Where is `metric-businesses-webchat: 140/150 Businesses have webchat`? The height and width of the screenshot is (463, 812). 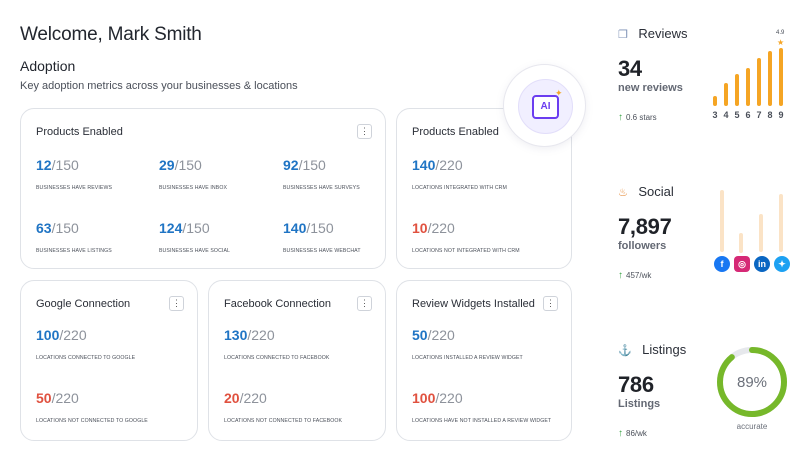
metric-businesses-webchat: 140/150 Businesses have webchat is located at coordinates (322, 237).